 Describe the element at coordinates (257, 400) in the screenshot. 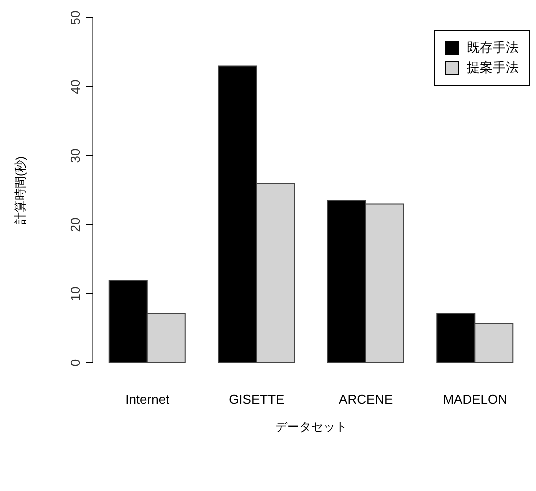

I see `x-tick-label: GISETTE` at that location.